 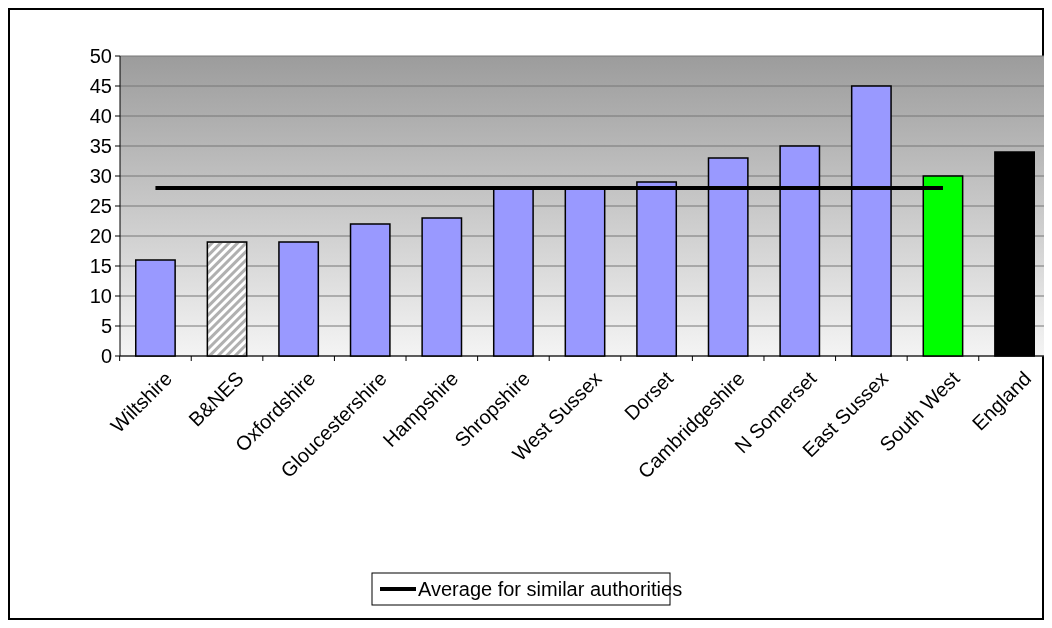 What do you see at coordinates (100, 296) in the screenshot?
I see `y-tick-label: 10` at bounding box center [100, 296].